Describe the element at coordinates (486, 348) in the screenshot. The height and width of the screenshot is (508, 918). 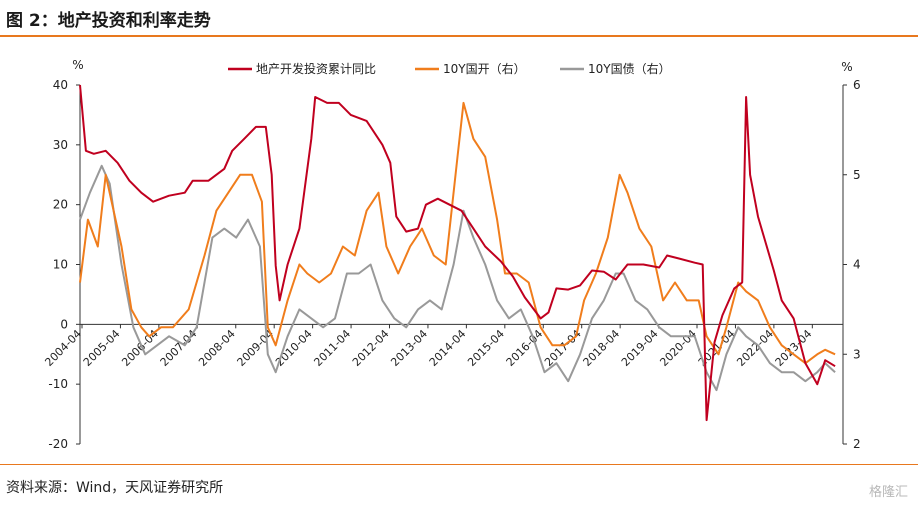
I see `x-tick-label: 2015-04` at that location.